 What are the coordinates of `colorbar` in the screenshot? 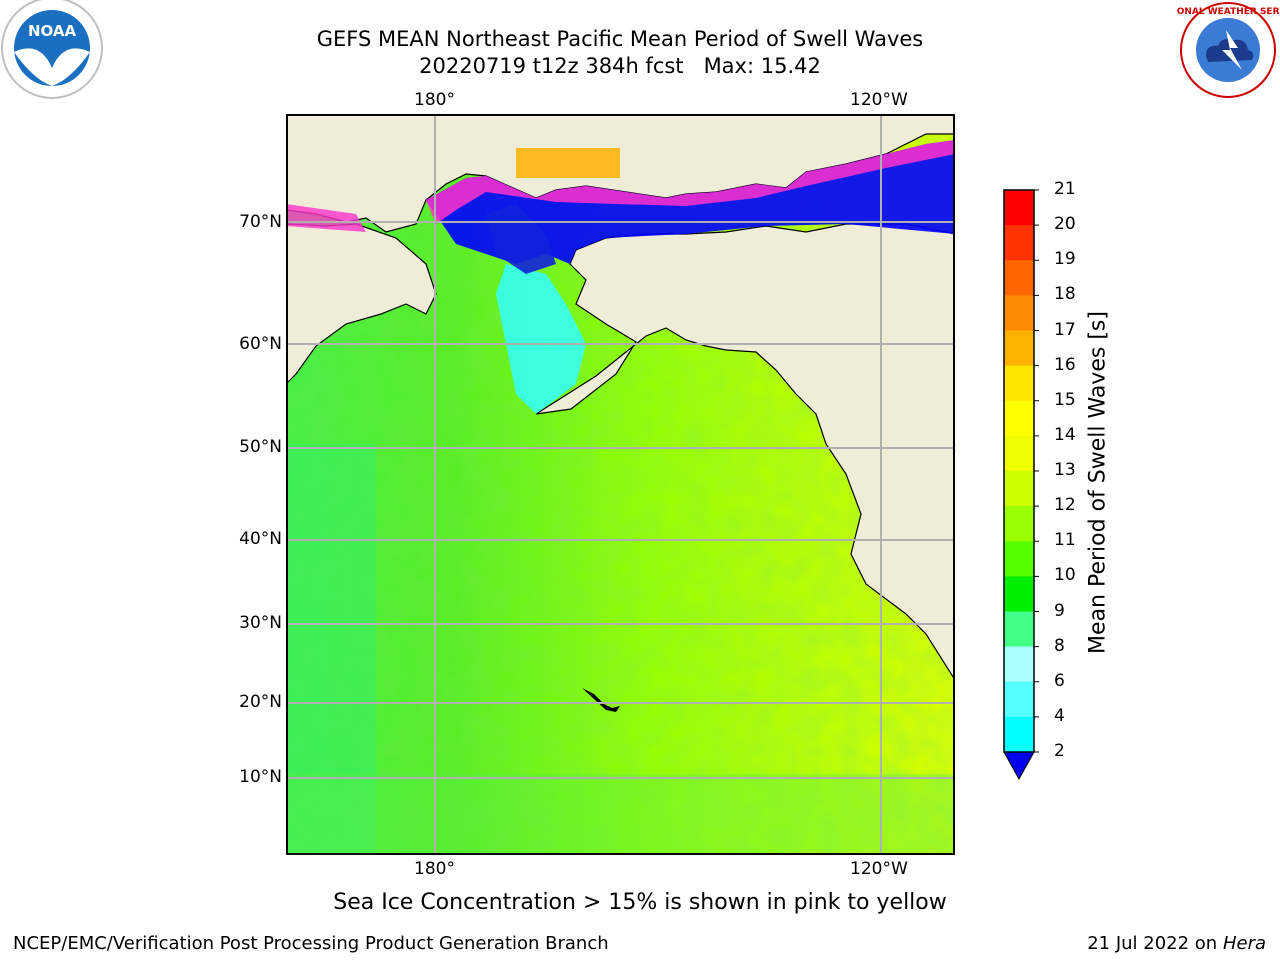 It's located at (1021, 485).